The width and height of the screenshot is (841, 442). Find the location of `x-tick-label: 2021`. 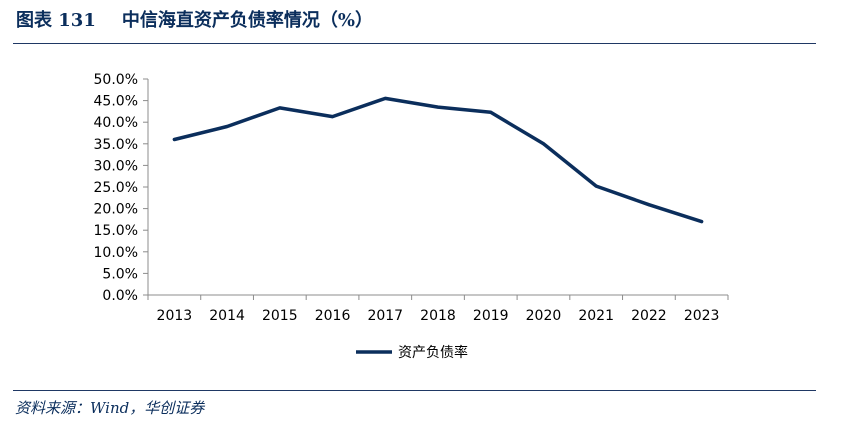

x-tick-label: 2021 is located at coordinates (596, 316).